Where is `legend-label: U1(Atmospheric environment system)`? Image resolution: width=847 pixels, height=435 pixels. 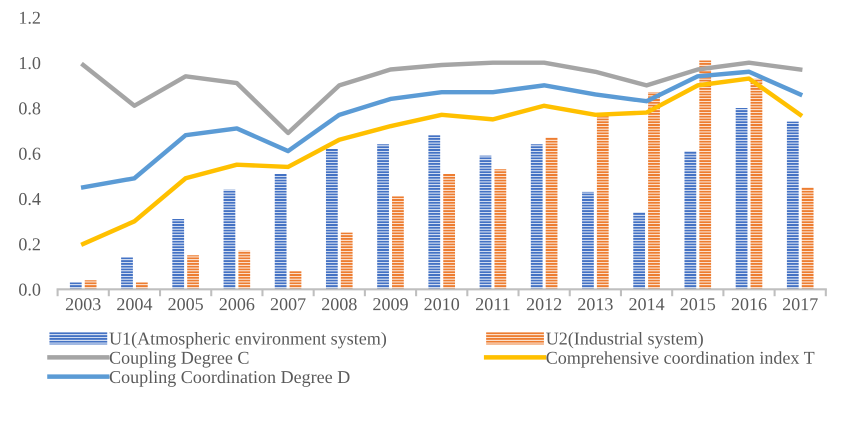
legend-label: U1(Atmospheric environment system) is located at coordinates (247, 340).